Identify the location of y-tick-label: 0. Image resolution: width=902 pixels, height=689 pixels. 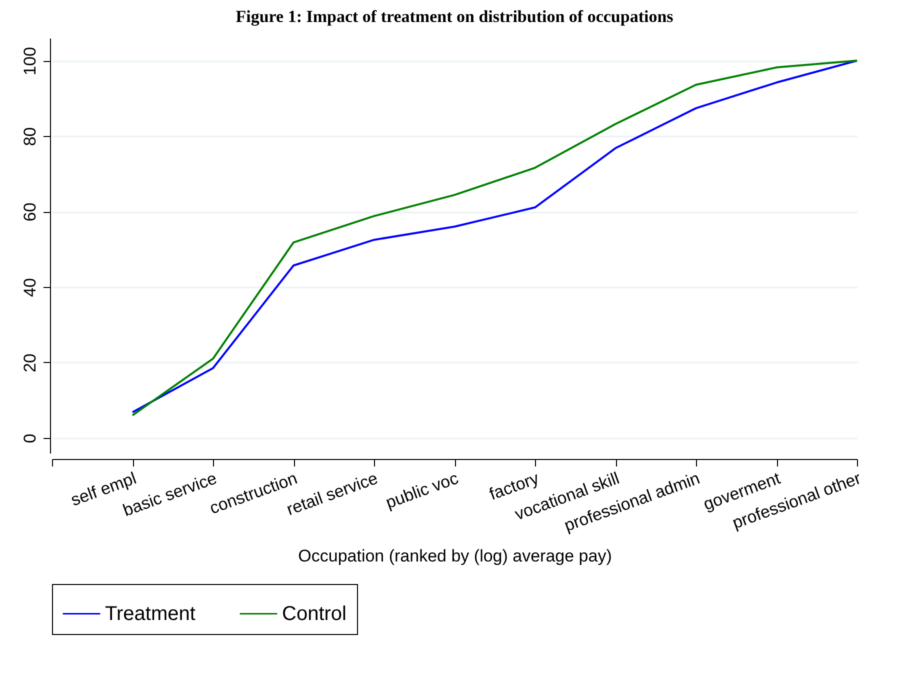
(30, 439).